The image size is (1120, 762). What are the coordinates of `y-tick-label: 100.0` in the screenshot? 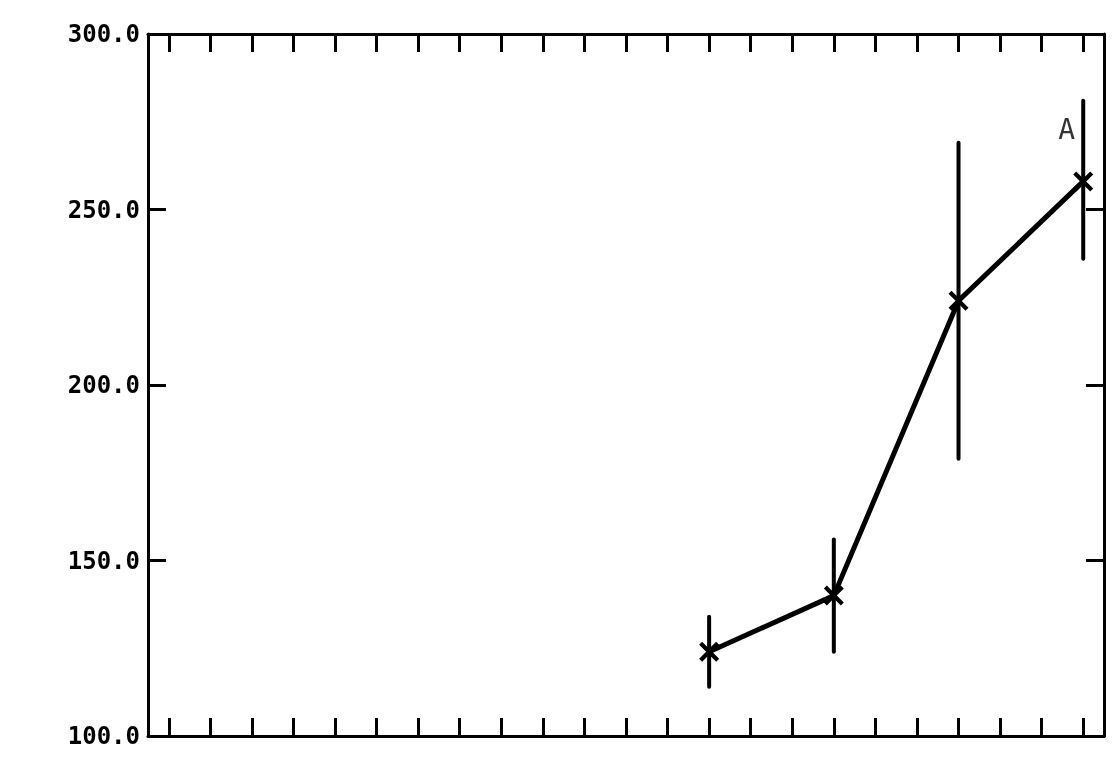 It's located at (103, 736).